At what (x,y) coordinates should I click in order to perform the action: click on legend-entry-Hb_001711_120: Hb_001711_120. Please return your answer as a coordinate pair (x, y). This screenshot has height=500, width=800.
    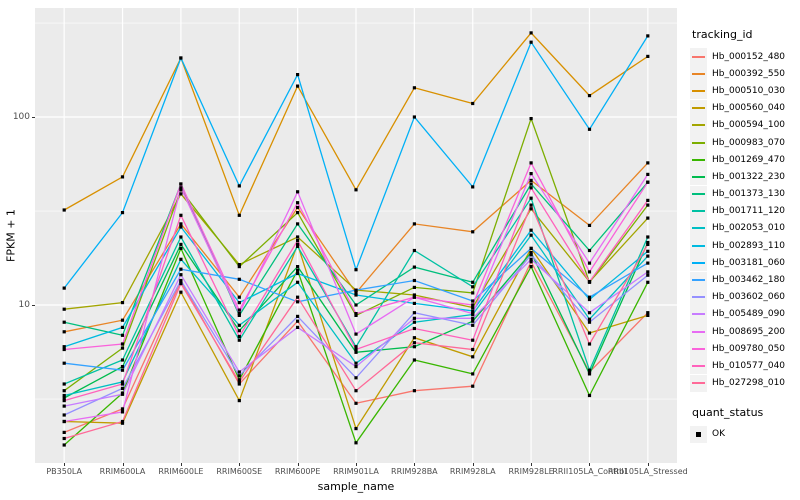
    Looking at the image, I should click on (744, 211).